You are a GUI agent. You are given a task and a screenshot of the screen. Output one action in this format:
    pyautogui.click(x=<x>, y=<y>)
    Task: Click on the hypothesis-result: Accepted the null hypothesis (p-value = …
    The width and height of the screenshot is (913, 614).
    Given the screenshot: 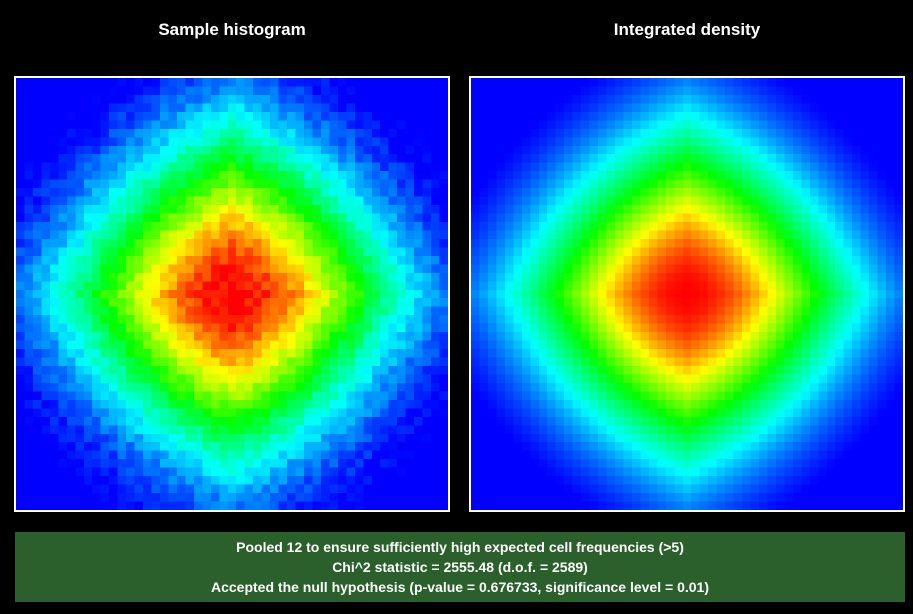 What is the action you would take?
    pyautogui.click(x=460, y=587)
    